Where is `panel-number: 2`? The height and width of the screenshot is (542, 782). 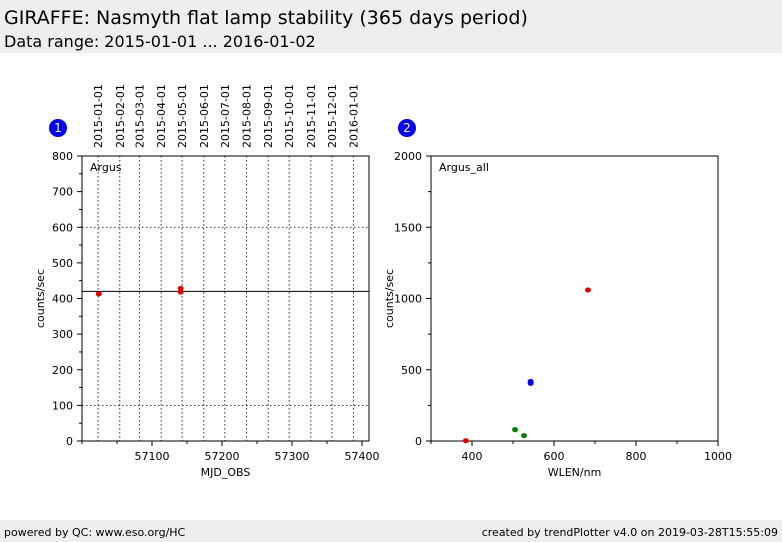 panel-number: 2 is located at coordinates (407, 128).